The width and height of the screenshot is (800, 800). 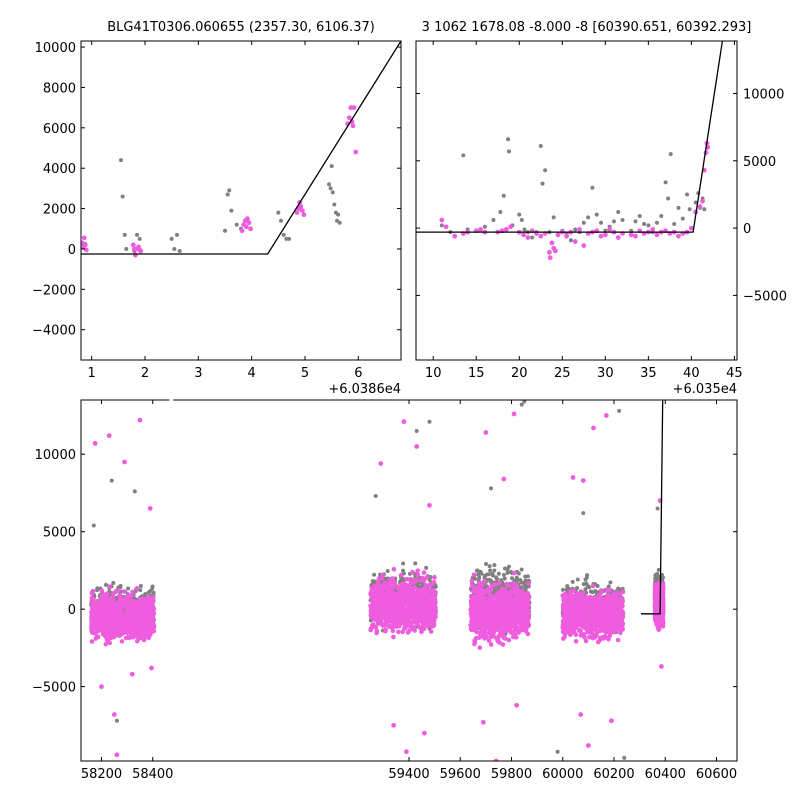 I want to click on y-tick-label: 6000, so click(x=59, y=129).